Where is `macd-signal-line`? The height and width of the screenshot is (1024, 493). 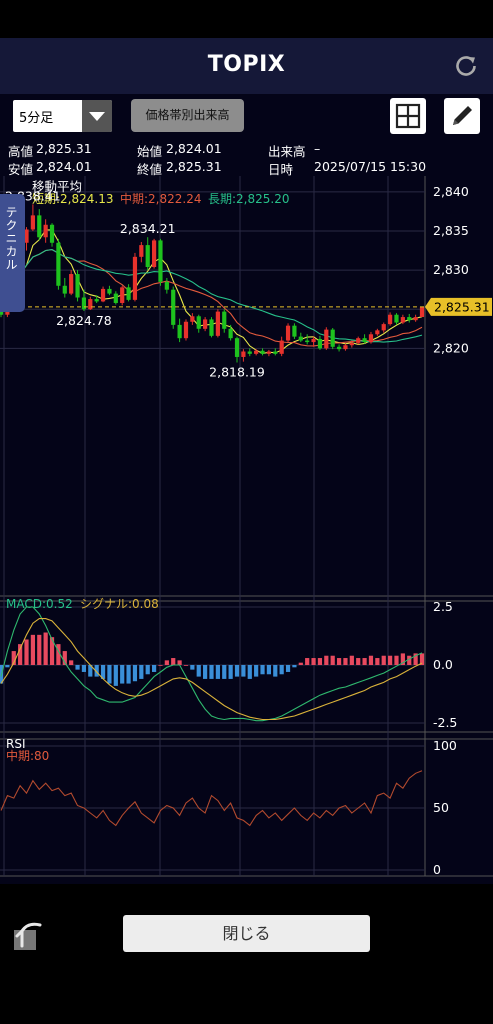 macd-signal-line is located at coordinates (211, 669).